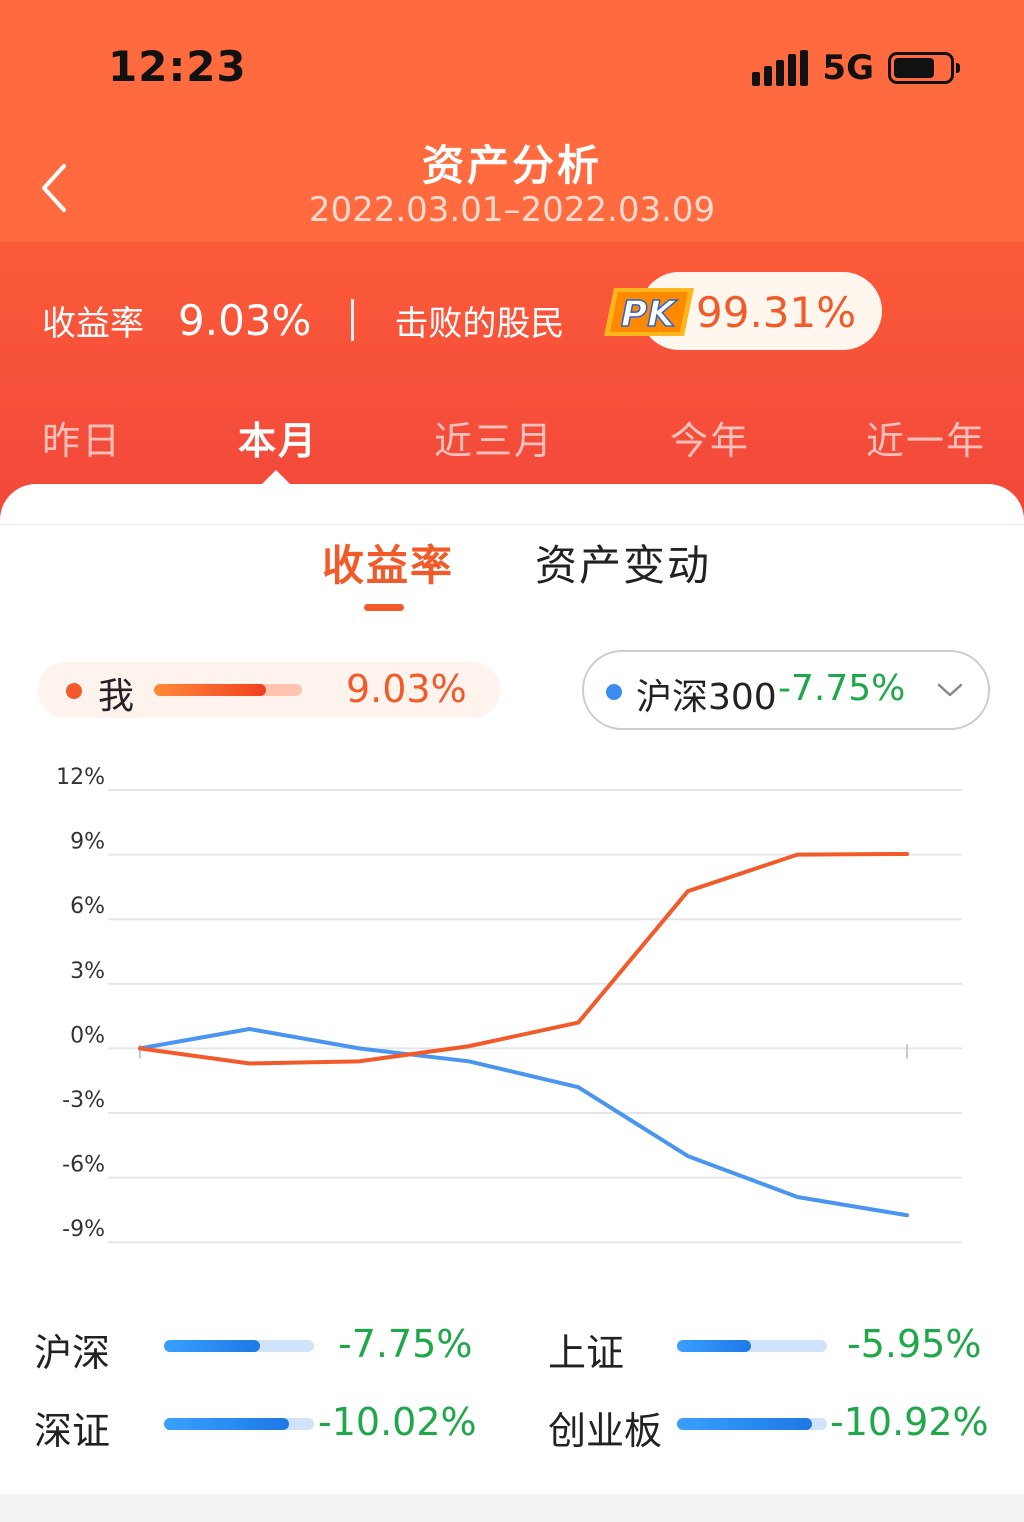 This screenshot has height=1522, width=1024. I want to click on tab-this-month: 本月, so click(278, 441).